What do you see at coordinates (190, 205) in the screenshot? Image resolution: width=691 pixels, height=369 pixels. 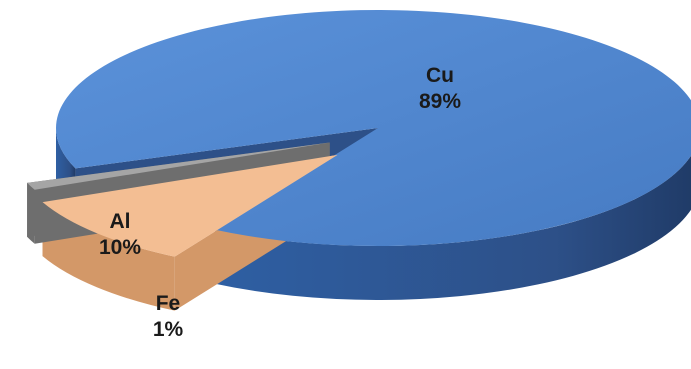 I see `pie-slice-al` at bounding box center [190, 205].